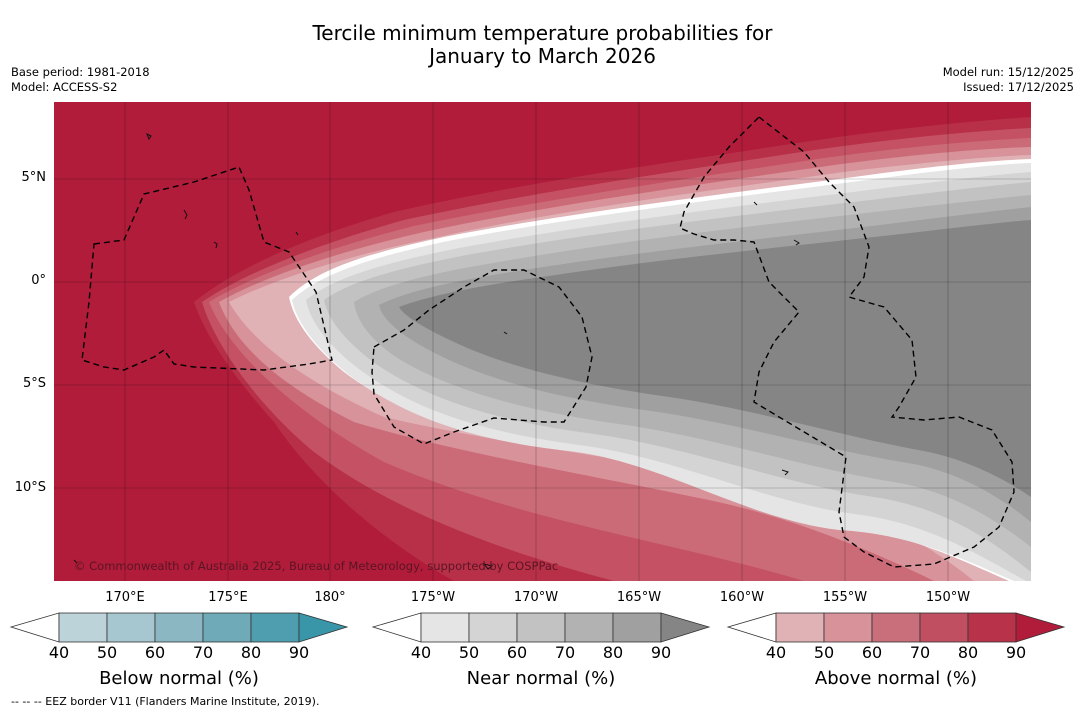  I want to click on above-tick: 50, so click(824, 652).